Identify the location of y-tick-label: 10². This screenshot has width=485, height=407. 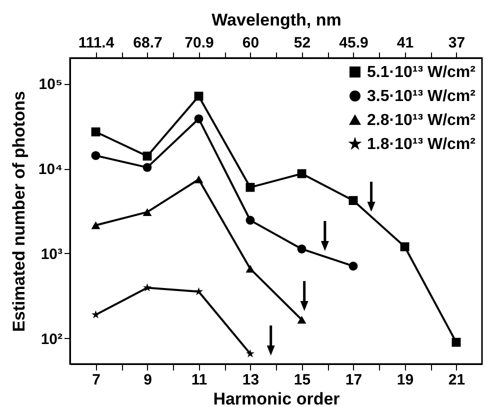
(51, 339).